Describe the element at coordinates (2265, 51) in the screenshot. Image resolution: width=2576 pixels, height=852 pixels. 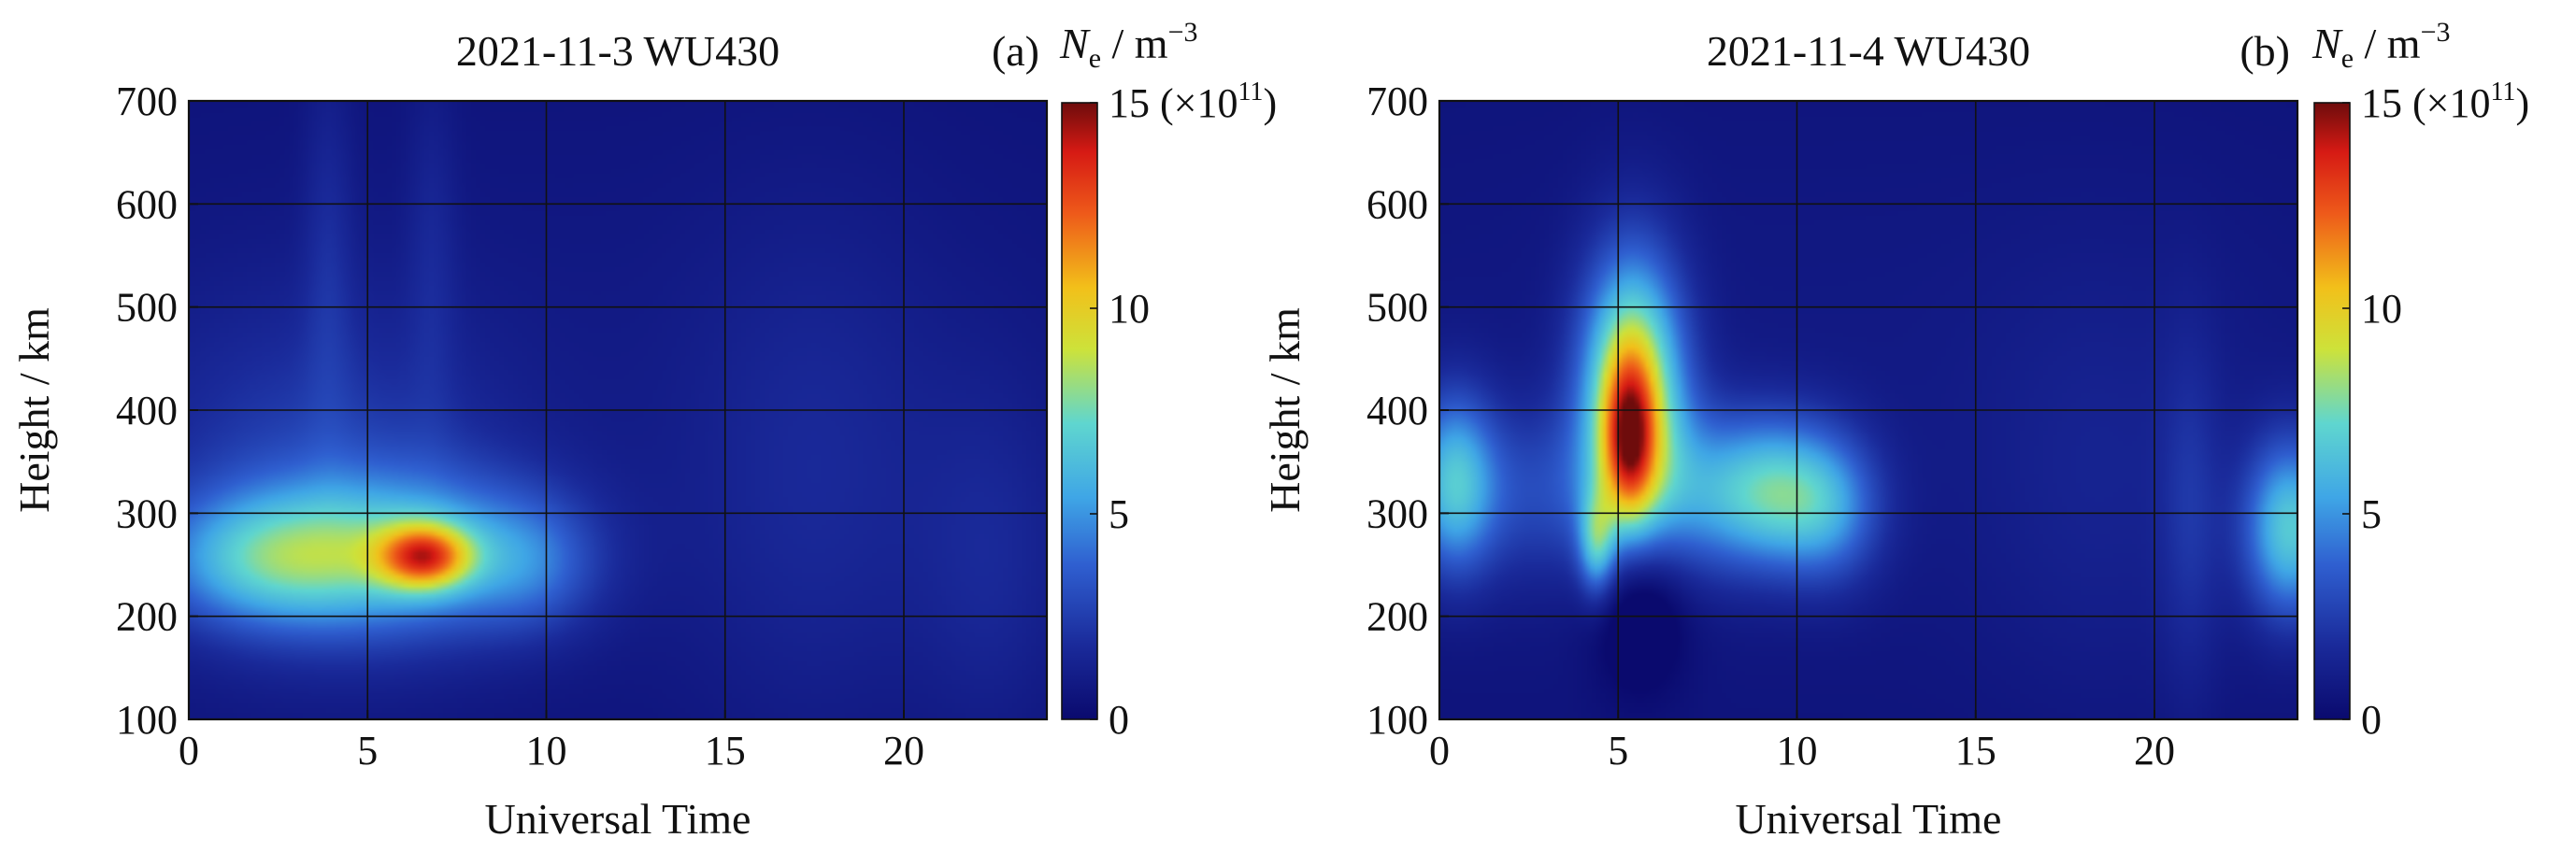
I see `panel-label: (b)` at that location.